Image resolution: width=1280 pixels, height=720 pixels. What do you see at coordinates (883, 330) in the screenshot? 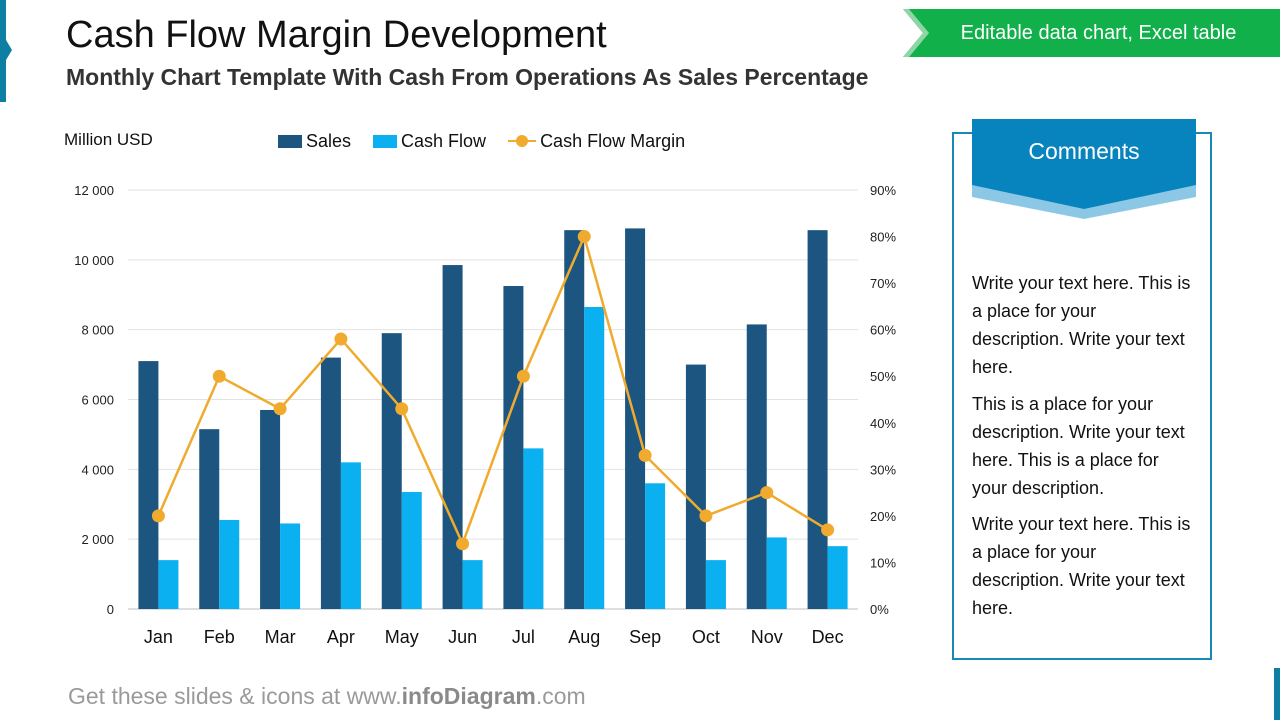
I see `y-tick-label-right: 60%` at bounding box center [883, 330].